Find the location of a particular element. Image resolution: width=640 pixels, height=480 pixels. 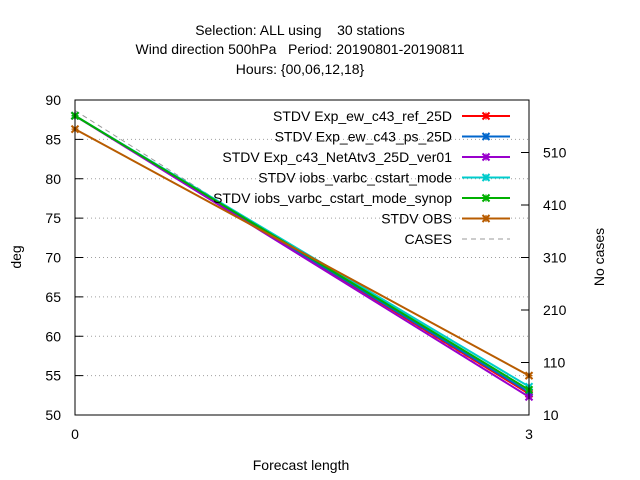

legend-label: STDV Exp_ew_c43_ref_25D is located at coordinates (362, 116).